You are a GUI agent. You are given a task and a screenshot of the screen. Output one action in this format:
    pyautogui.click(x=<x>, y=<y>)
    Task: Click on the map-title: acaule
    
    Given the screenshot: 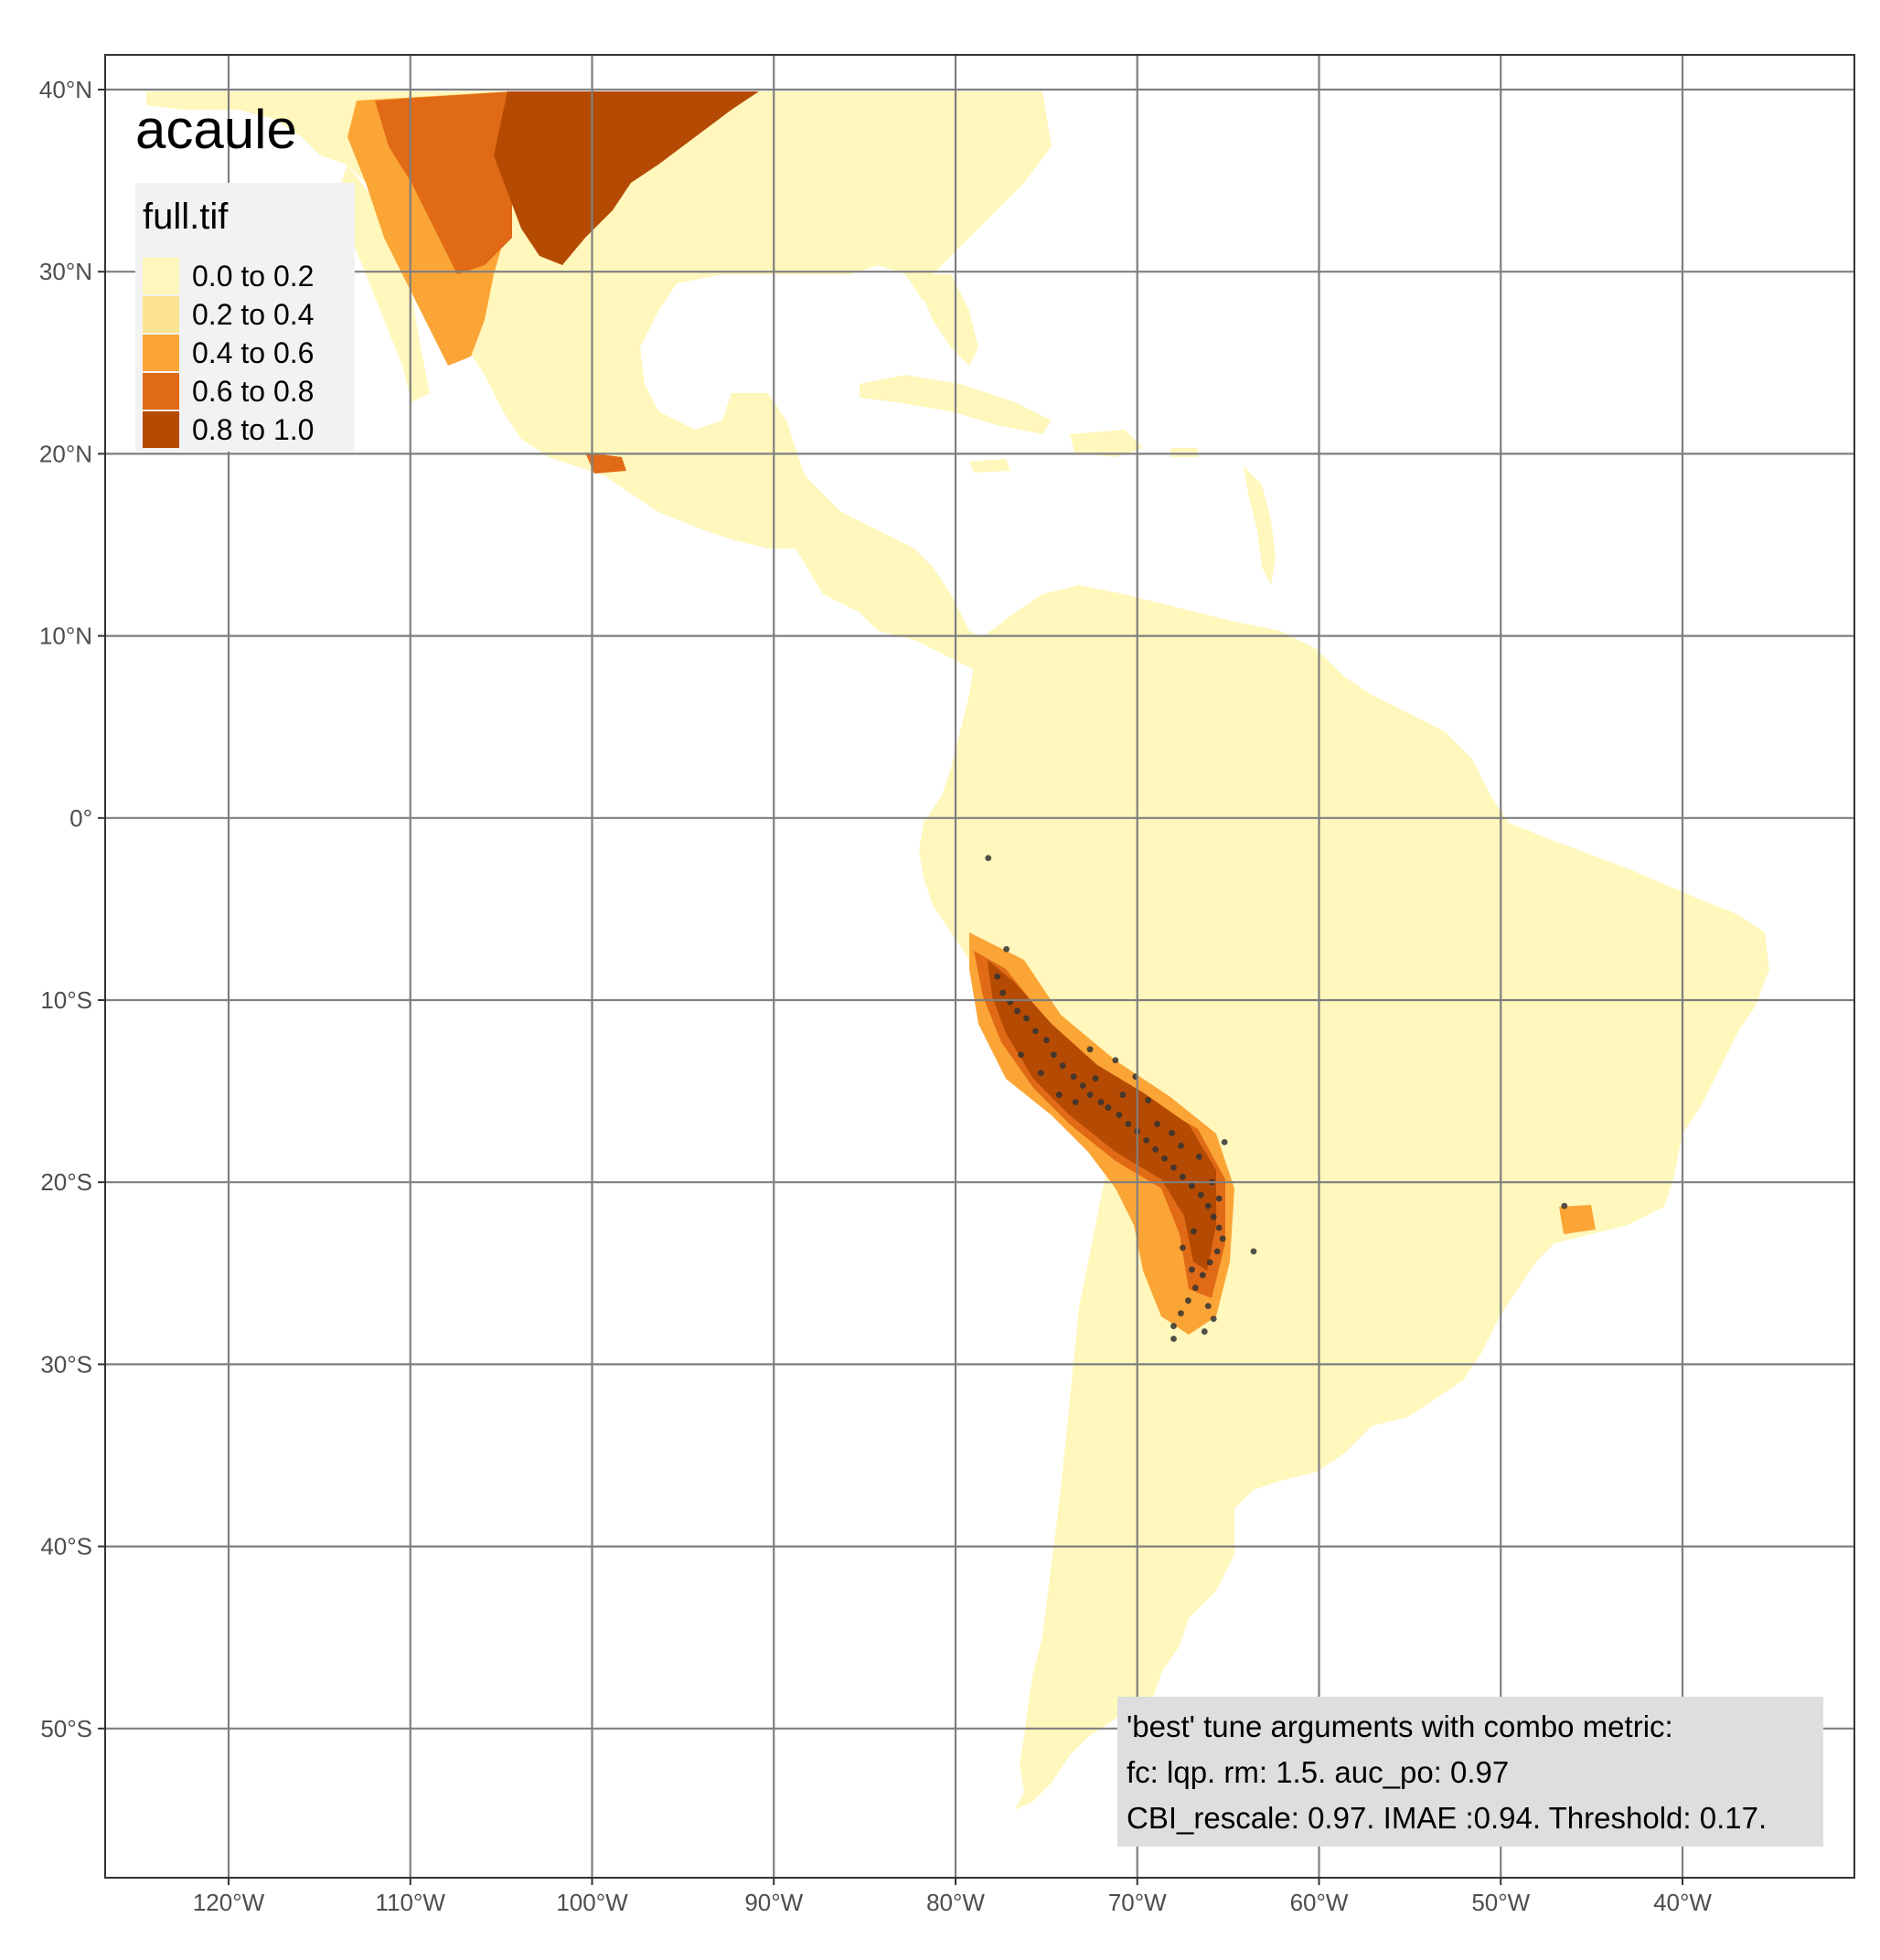 What is the action you would take?
    pyautogui.click(x=216, y=130)
    